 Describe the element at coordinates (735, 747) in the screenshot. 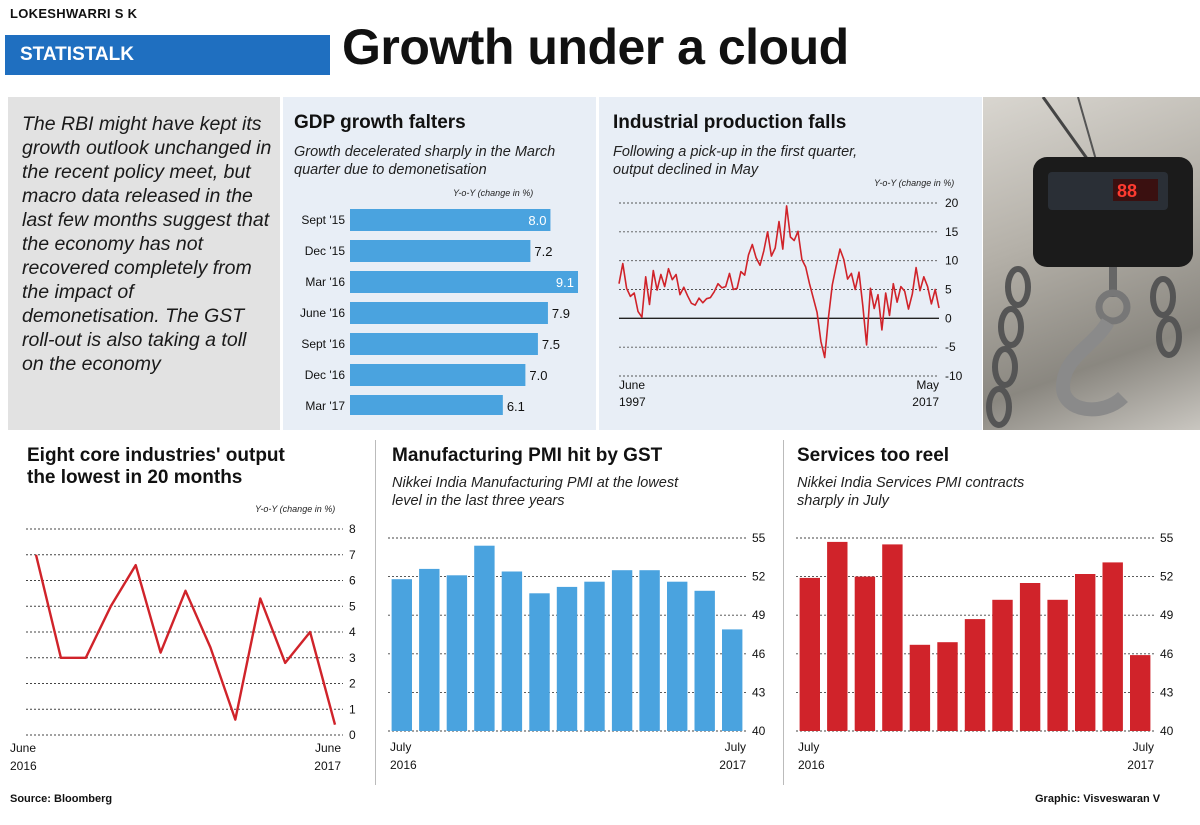

I see `mfg-x-end-label: July` at that location.